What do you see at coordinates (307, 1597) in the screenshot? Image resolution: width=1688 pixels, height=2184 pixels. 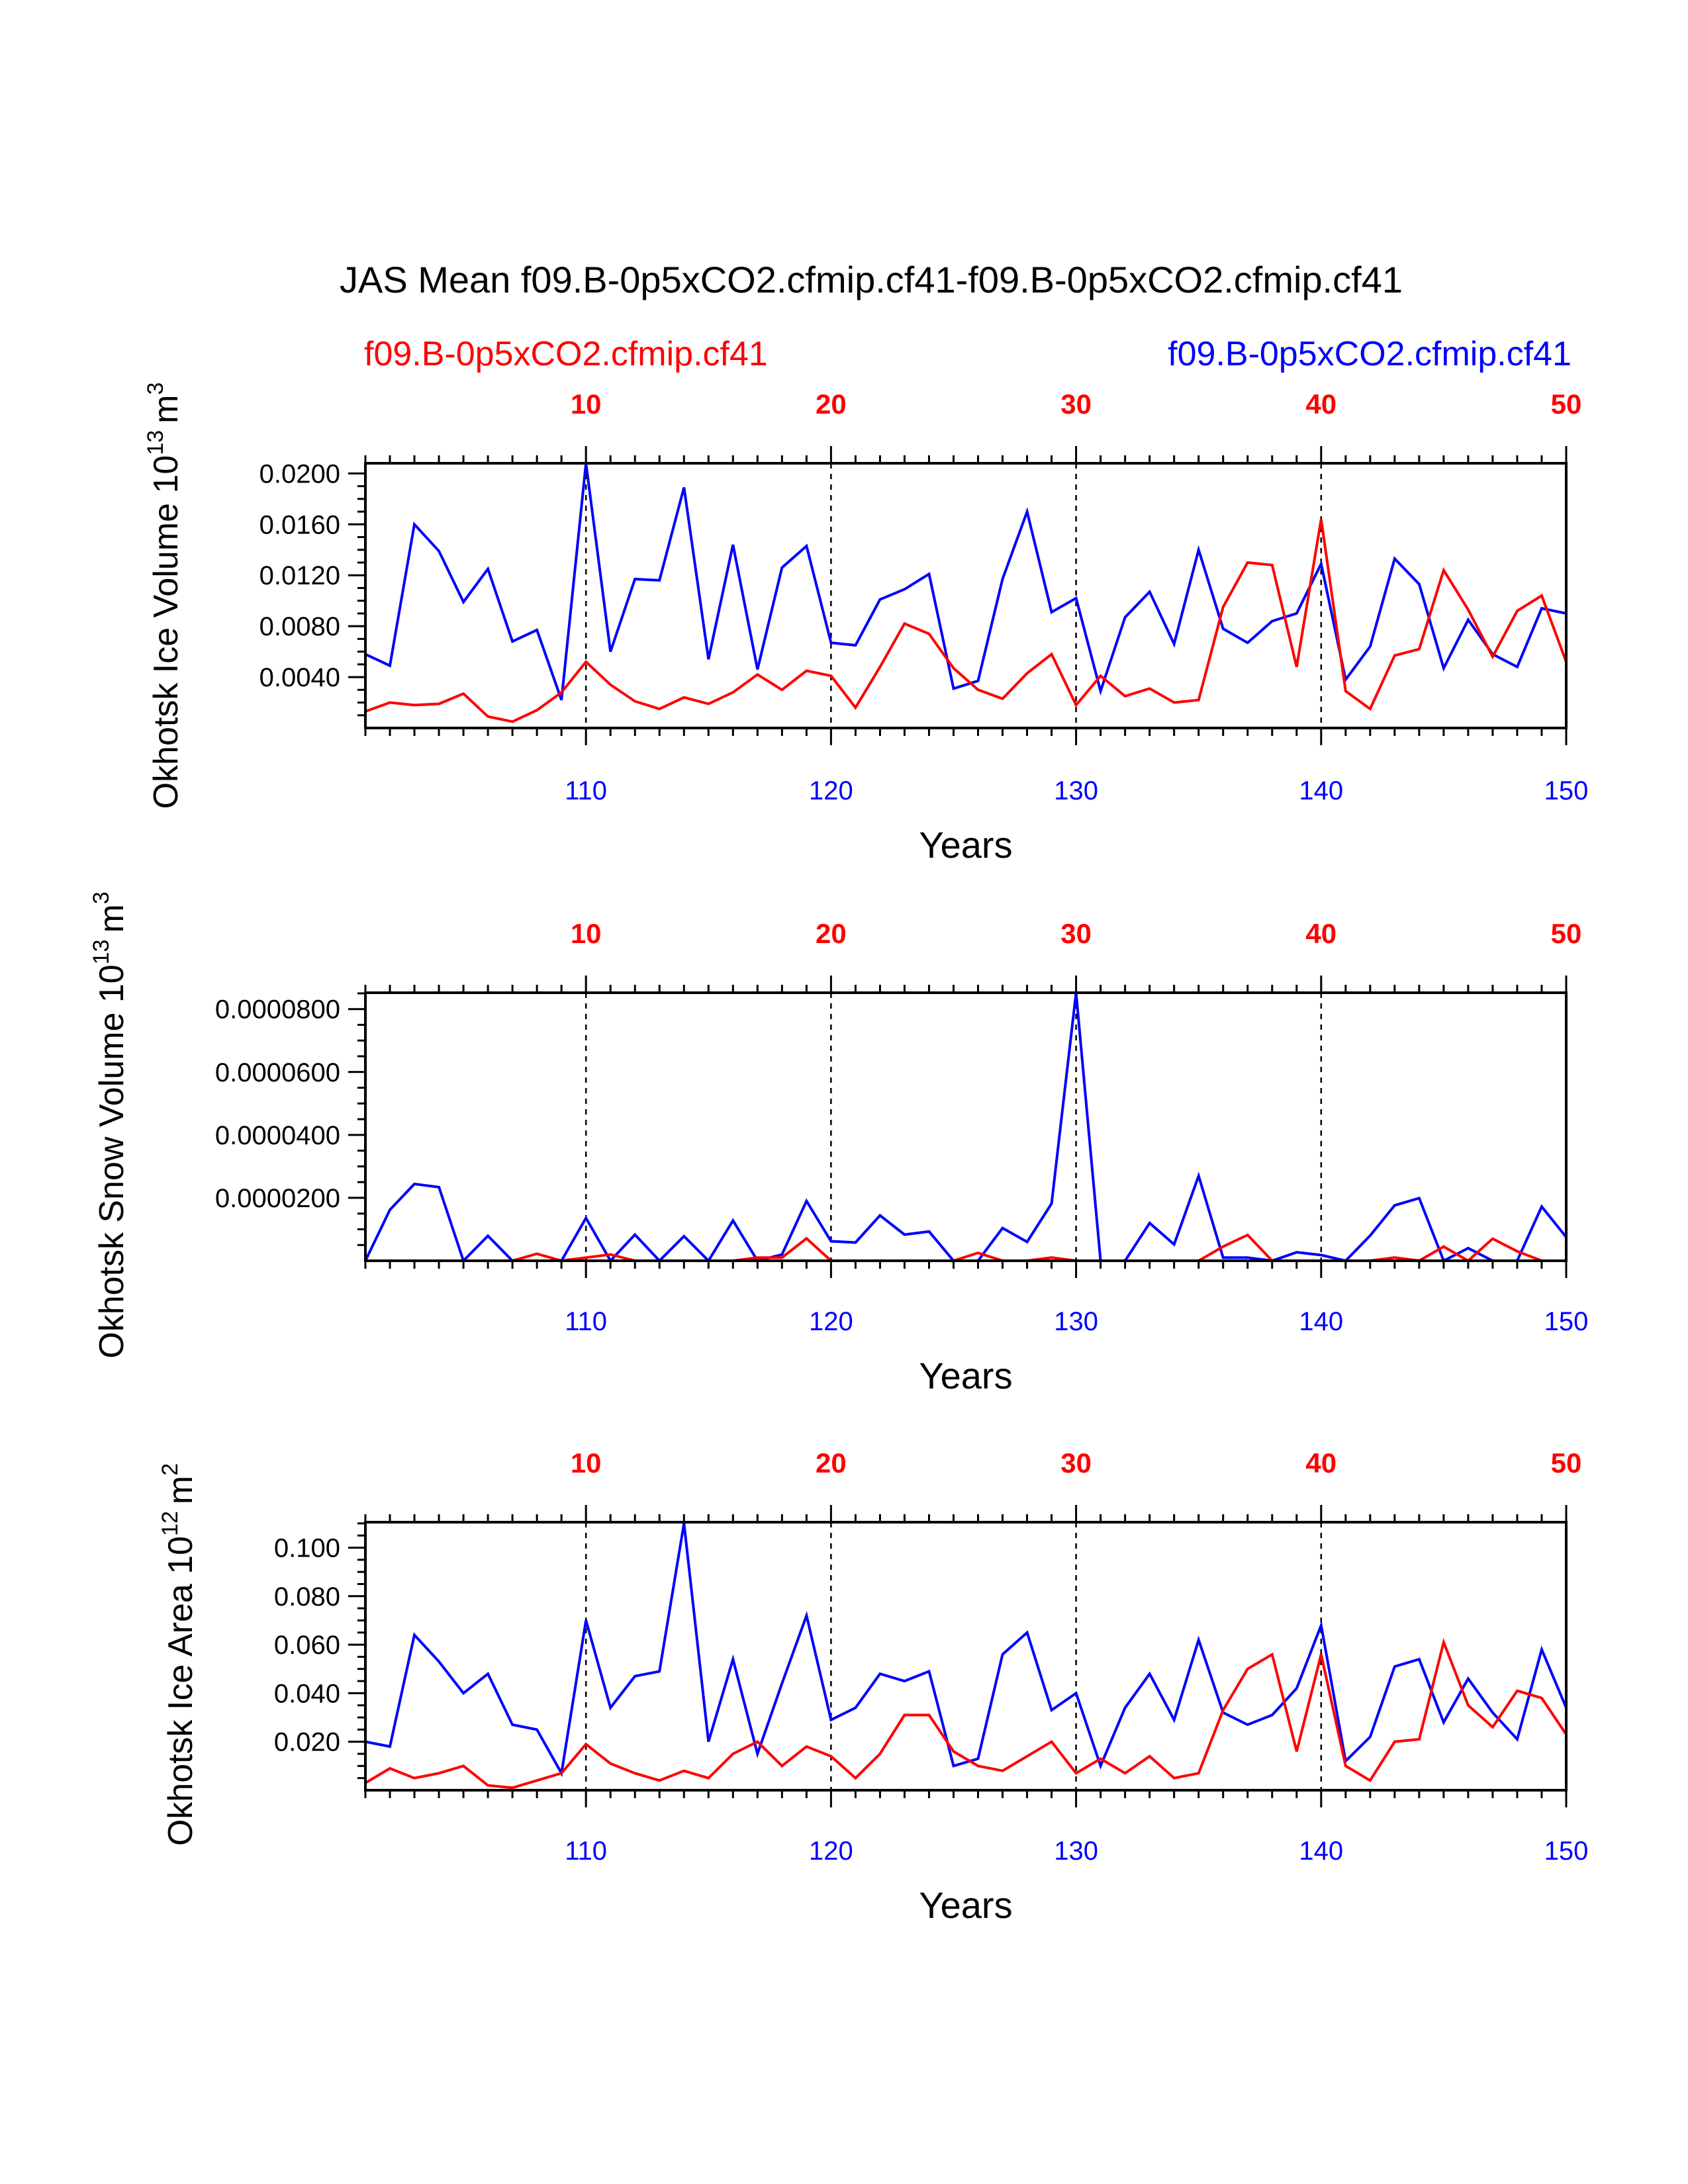 I see `y-tick-label: 0.080` at bounding box center [307, 1597].